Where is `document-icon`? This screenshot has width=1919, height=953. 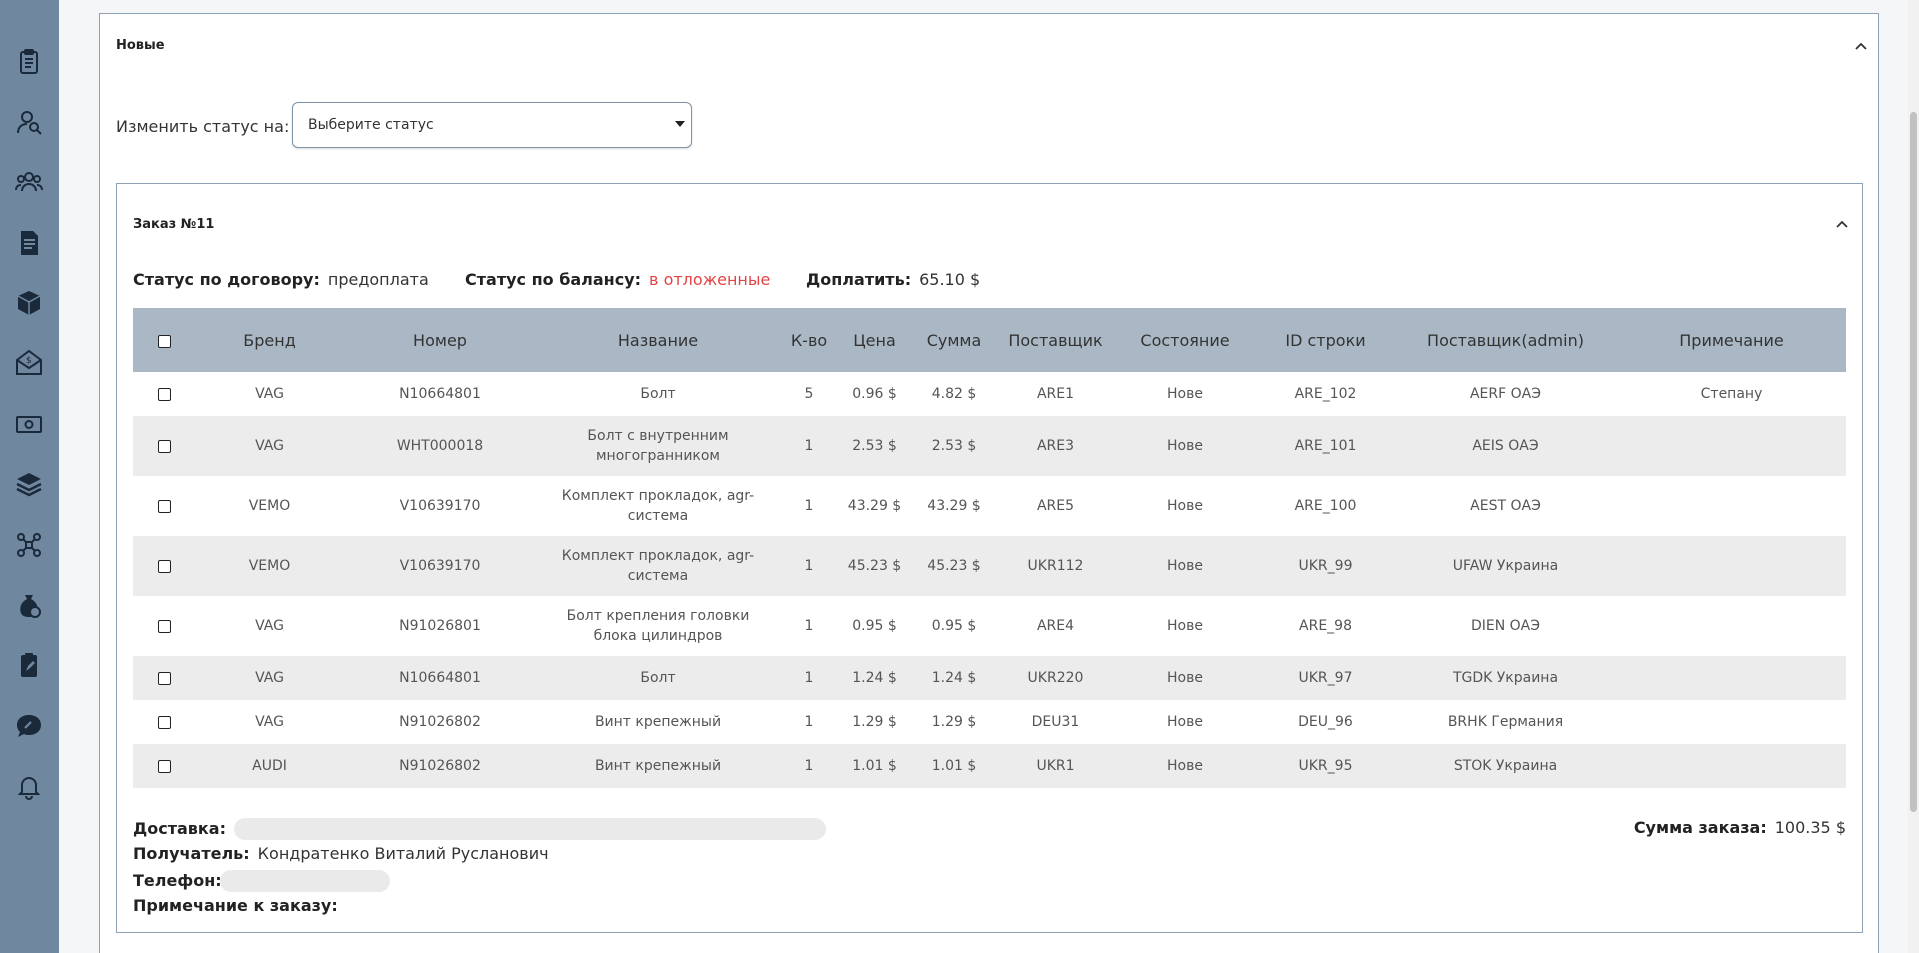
document-icon is located at coordinates (29, 243).